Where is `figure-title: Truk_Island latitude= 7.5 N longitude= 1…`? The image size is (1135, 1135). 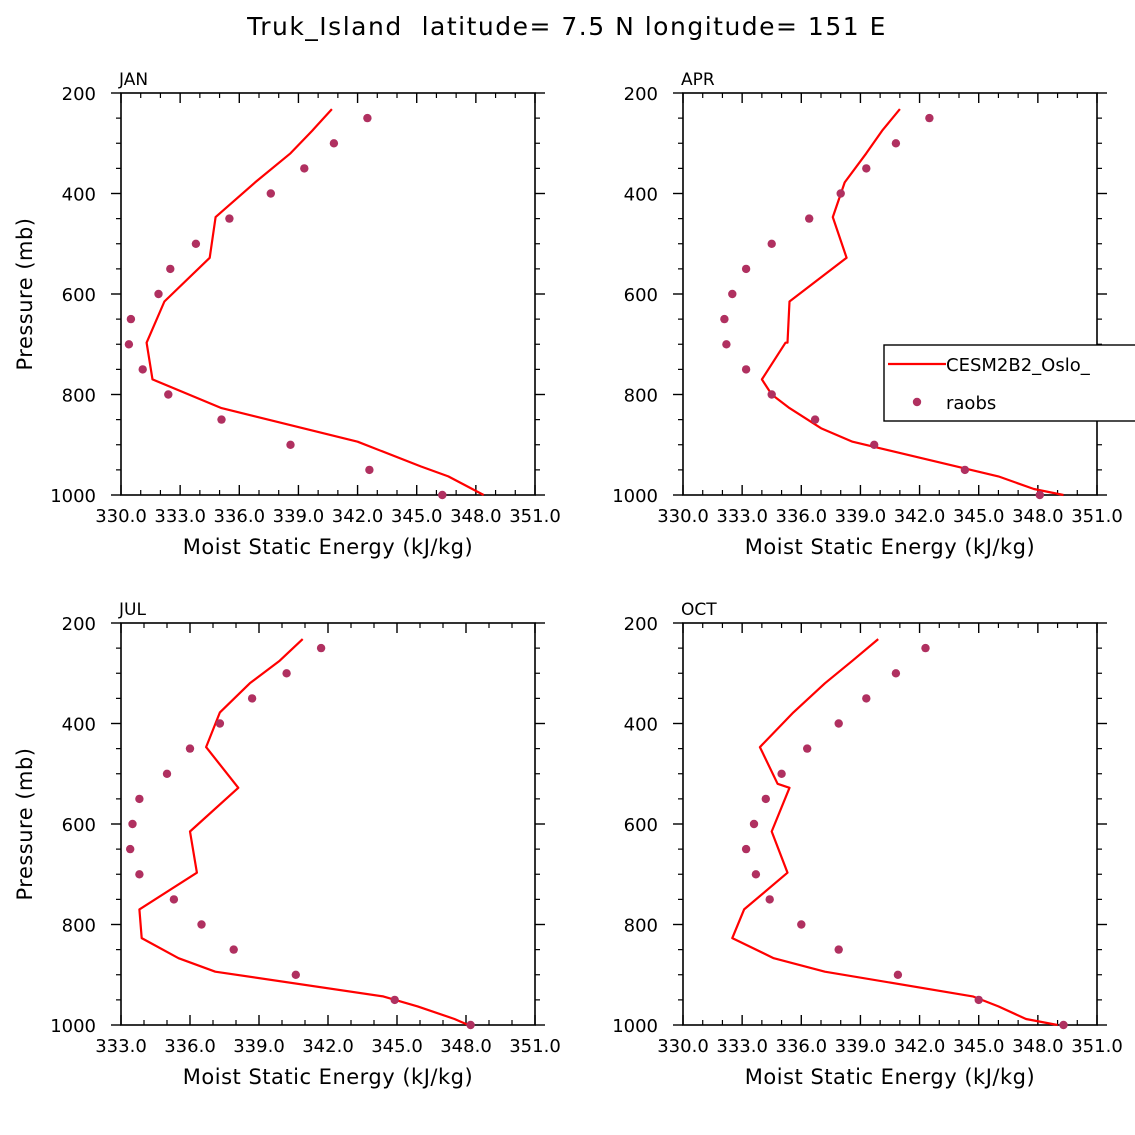
figure-title: Truk_Island latitude= 7.5 N longitude= 1… is located at coordinates (566, 26).